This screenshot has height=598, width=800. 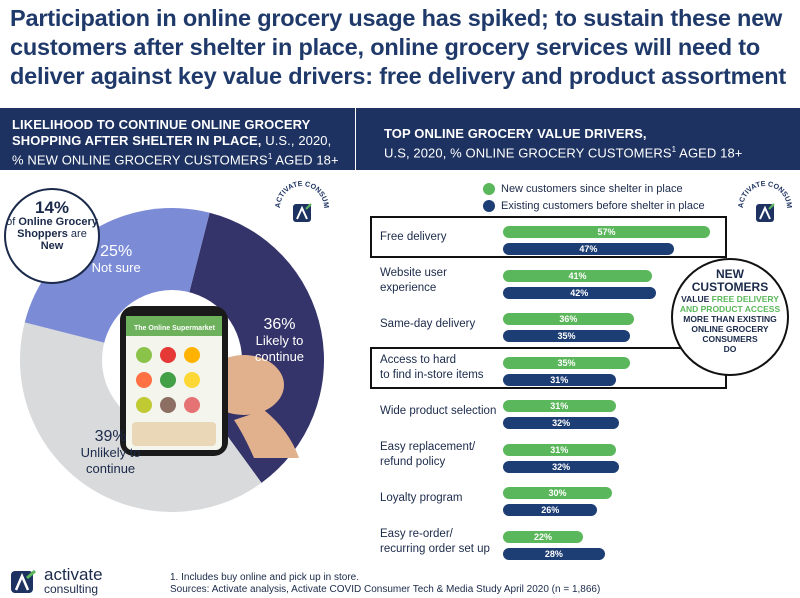 I want to click on category-label-2-line-0: Same-day delivery, so click(x=428, y=323).